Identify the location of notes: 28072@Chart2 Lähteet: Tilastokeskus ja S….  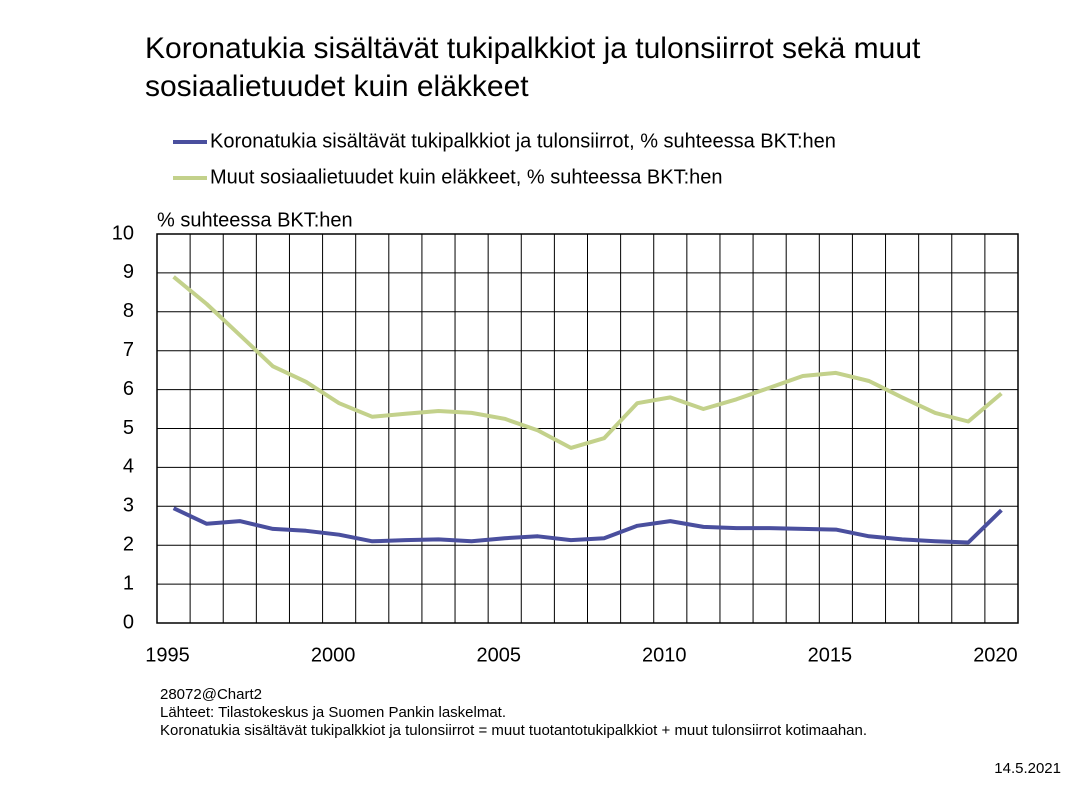
(520, 713).